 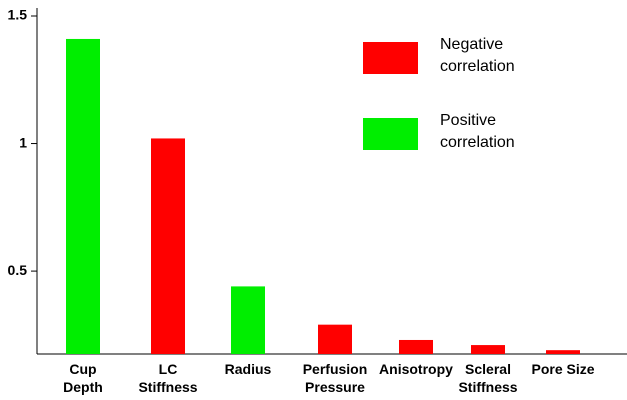 What do you see at coordinates (248, 369) in the screenshot?
I see `x-tick-label: Radius` at bounding box center [248, 369].